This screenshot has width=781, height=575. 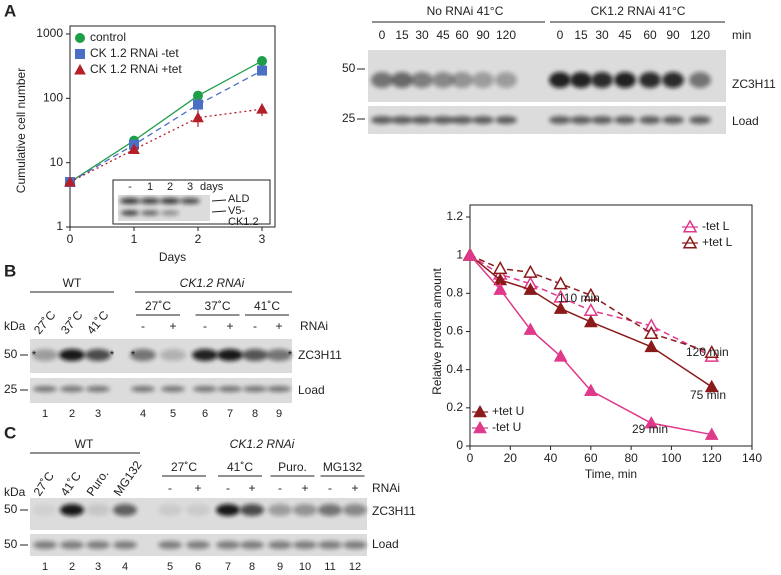 What do you see at coordinates (236, 211) in the screenshot?
I see `inset-band-label: V5-` at bounding box center [236, 211].